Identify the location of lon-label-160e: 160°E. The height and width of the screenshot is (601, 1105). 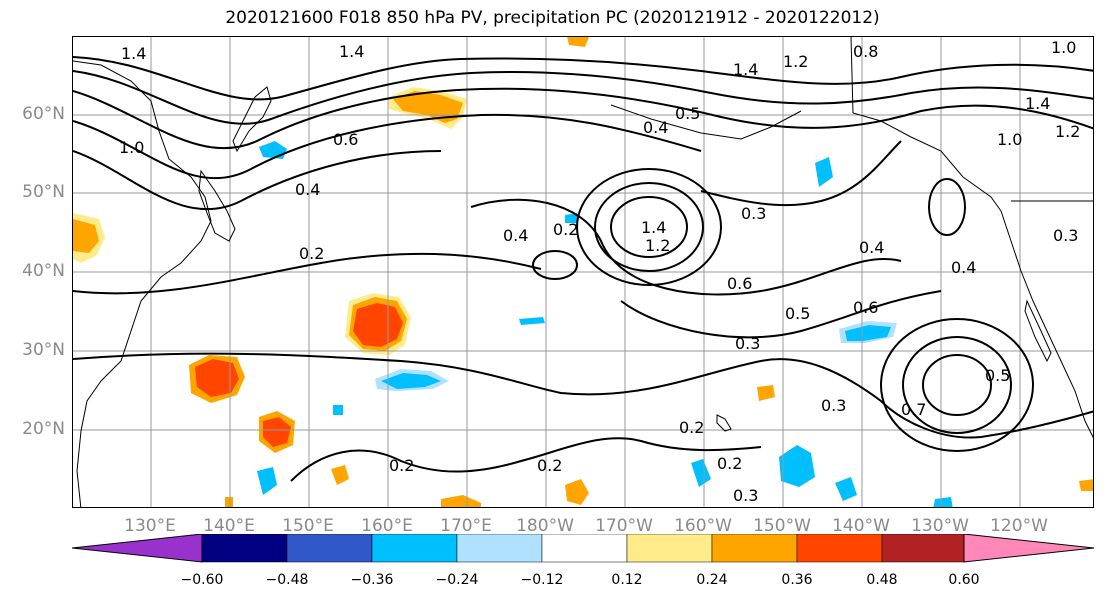
(387, 526).